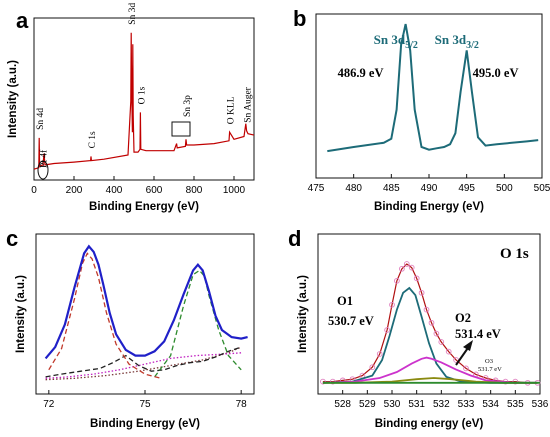  I want to click on panel-d-fit-lines, so click(430, 323).